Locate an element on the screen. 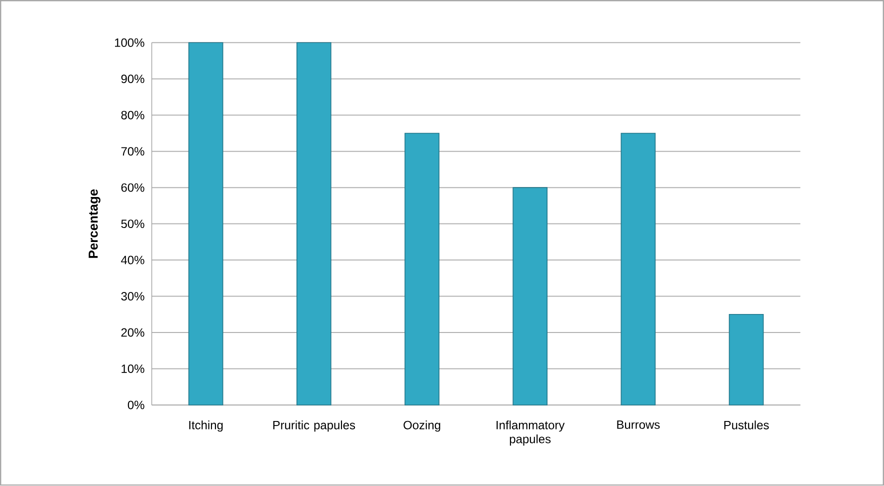  x-tick-label: Burrows is located at coordinates (638, 425).